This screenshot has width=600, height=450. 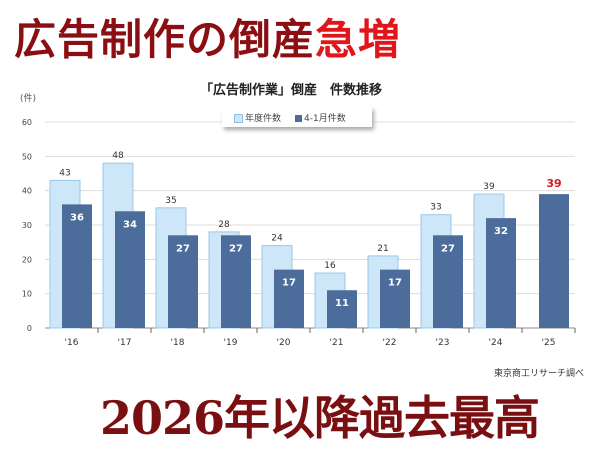 I want to click on data-label-fiscal: 43, so click(x=64, y=173).